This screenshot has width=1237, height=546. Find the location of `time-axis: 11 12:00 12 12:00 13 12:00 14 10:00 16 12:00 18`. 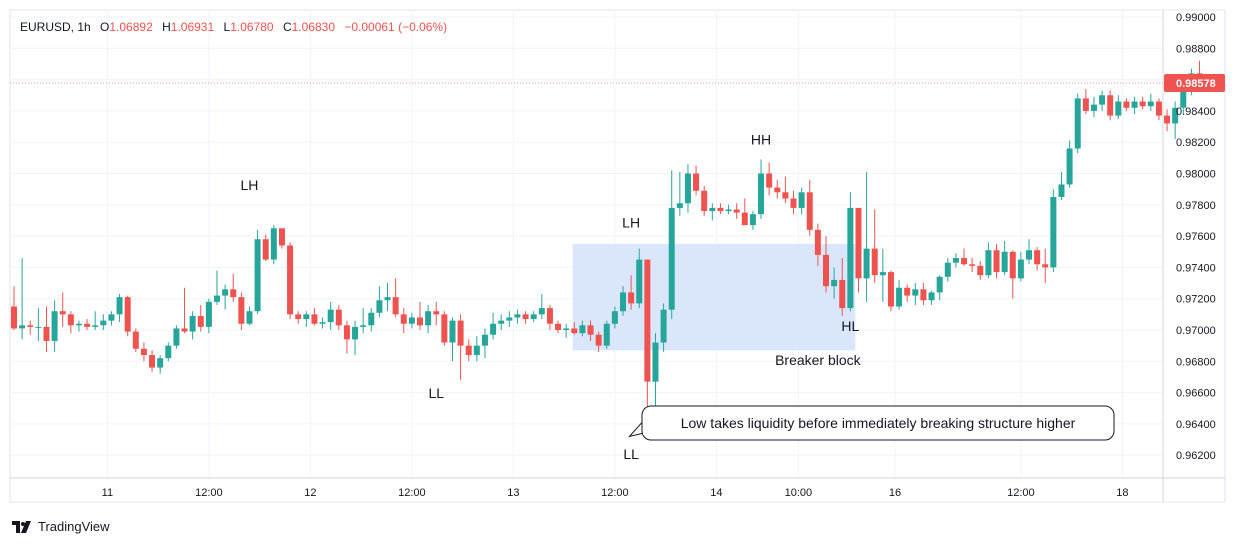

time-axis: 11 12:00 12 12:00 13 12:00 14 10:00 16 12:00 18 is located at coordinates (617, 488).